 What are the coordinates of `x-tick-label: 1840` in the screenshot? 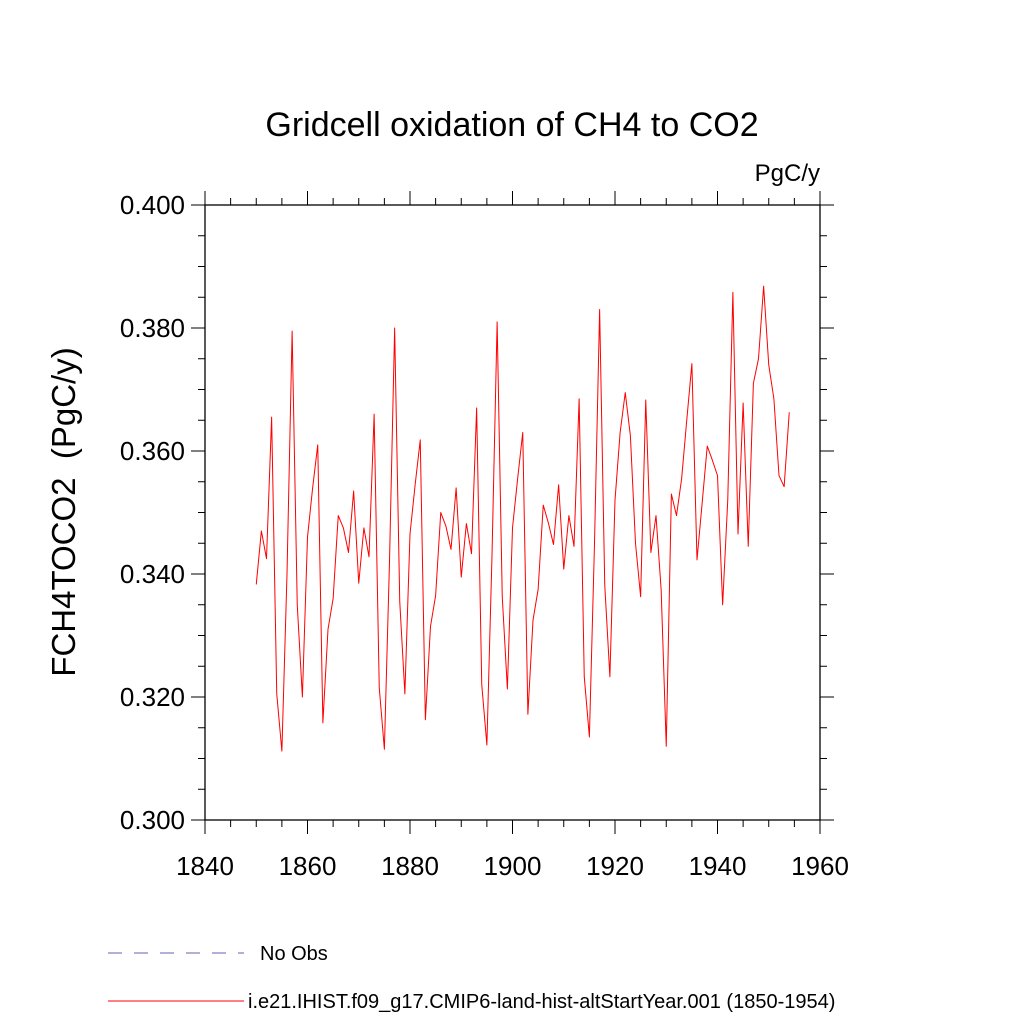 It's located at (205, 866).